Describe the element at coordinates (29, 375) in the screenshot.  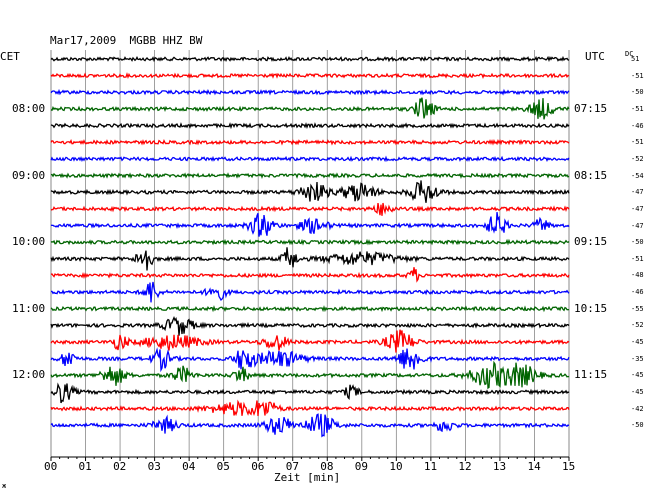
I see `left-time-label: 12:00` at that location.